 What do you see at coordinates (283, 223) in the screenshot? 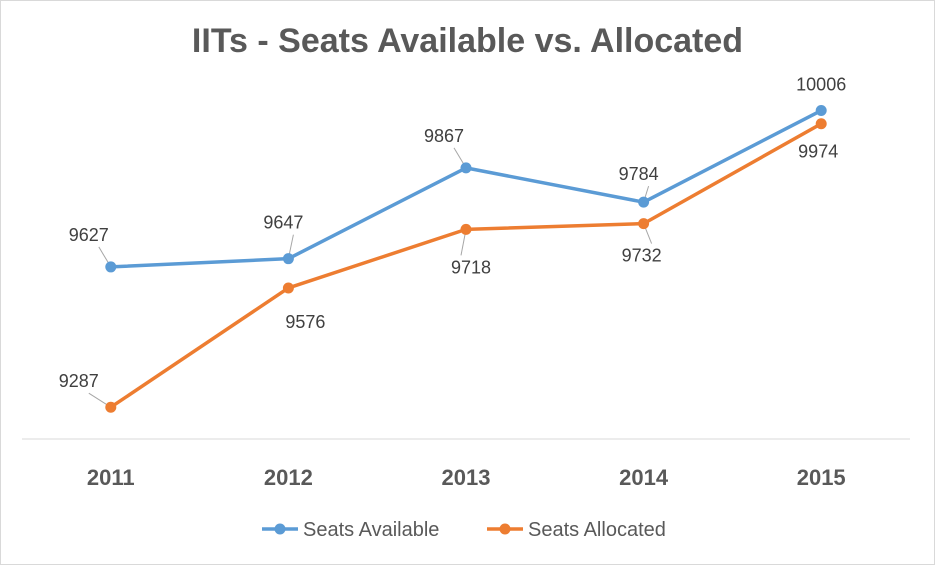
I see `data-label: 9647` at bounding box center [283, 223].